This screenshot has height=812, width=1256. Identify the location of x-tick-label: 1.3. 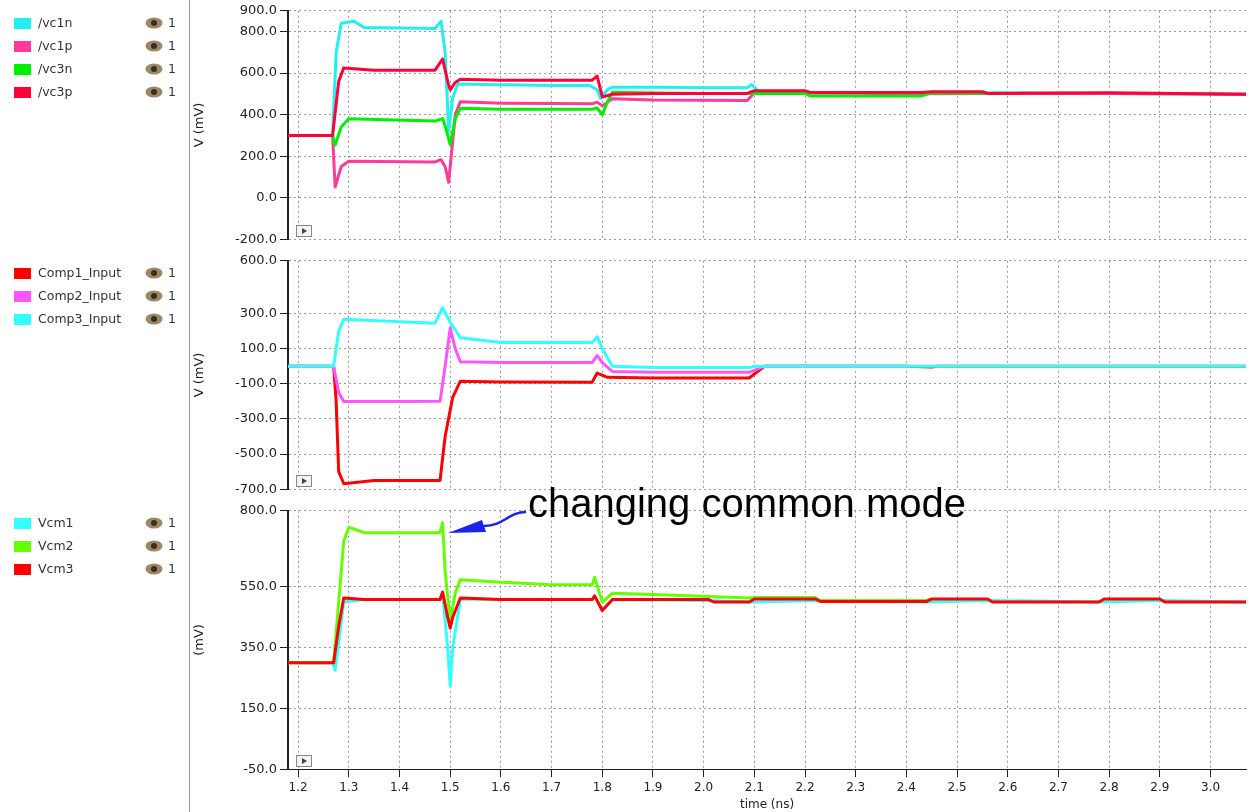
(349, 786).